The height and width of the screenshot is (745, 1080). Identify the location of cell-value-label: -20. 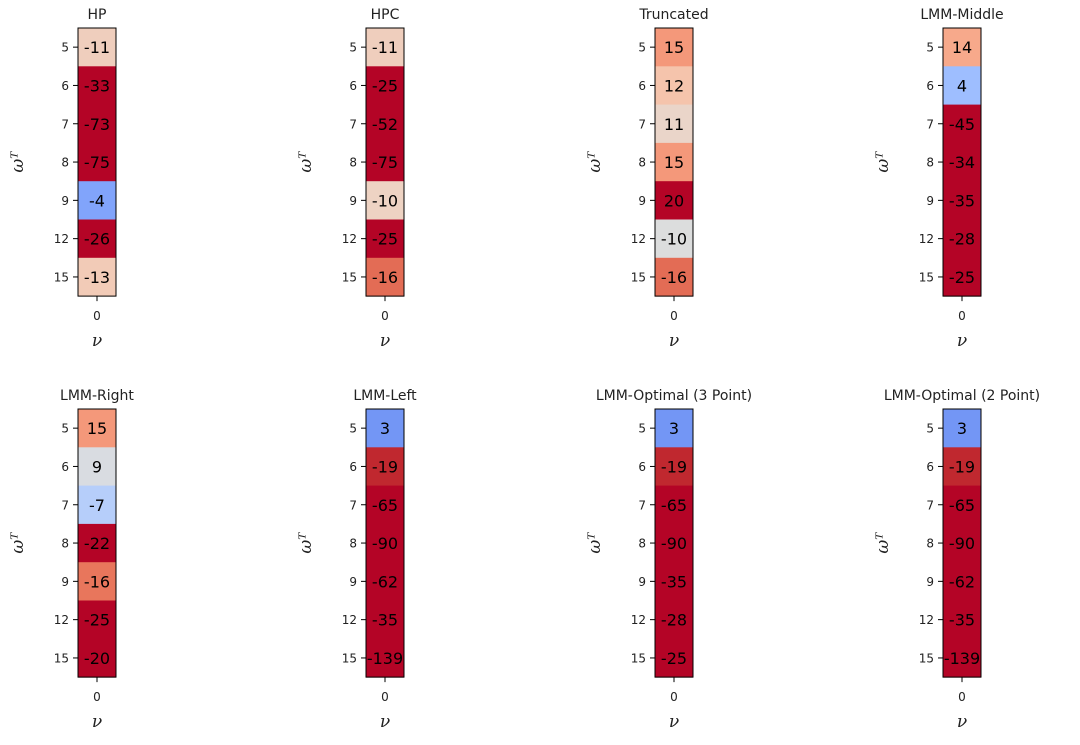
(97, 658).